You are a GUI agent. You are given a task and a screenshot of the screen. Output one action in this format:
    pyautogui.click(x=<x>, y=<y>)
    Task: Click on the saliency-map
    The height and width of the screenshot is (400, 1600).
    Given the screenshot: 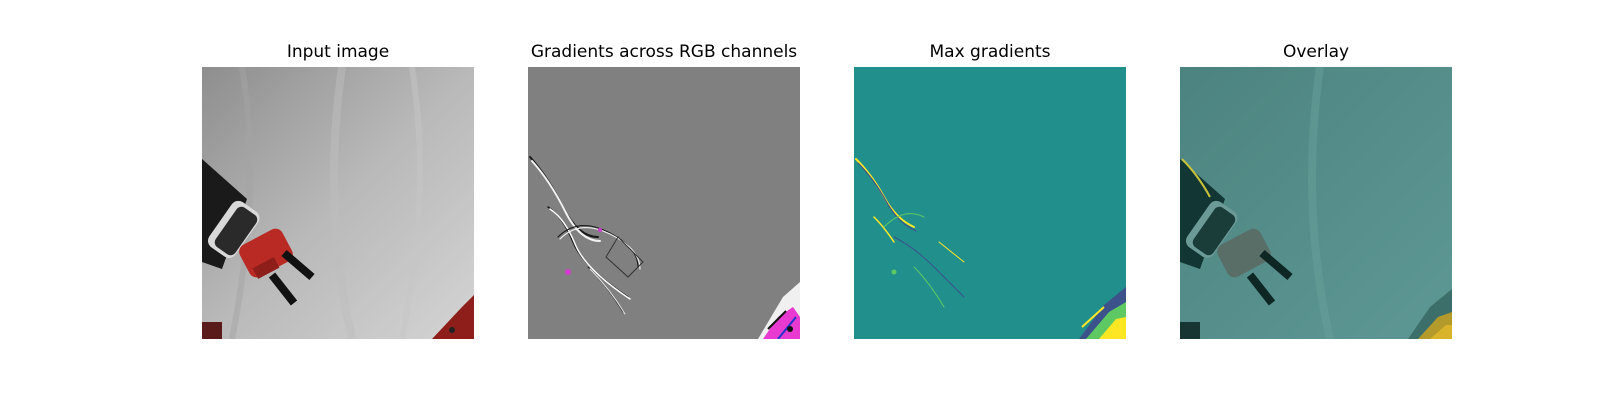 What is the action you would take?
    pyautogui.click(x=990, y=203)
    